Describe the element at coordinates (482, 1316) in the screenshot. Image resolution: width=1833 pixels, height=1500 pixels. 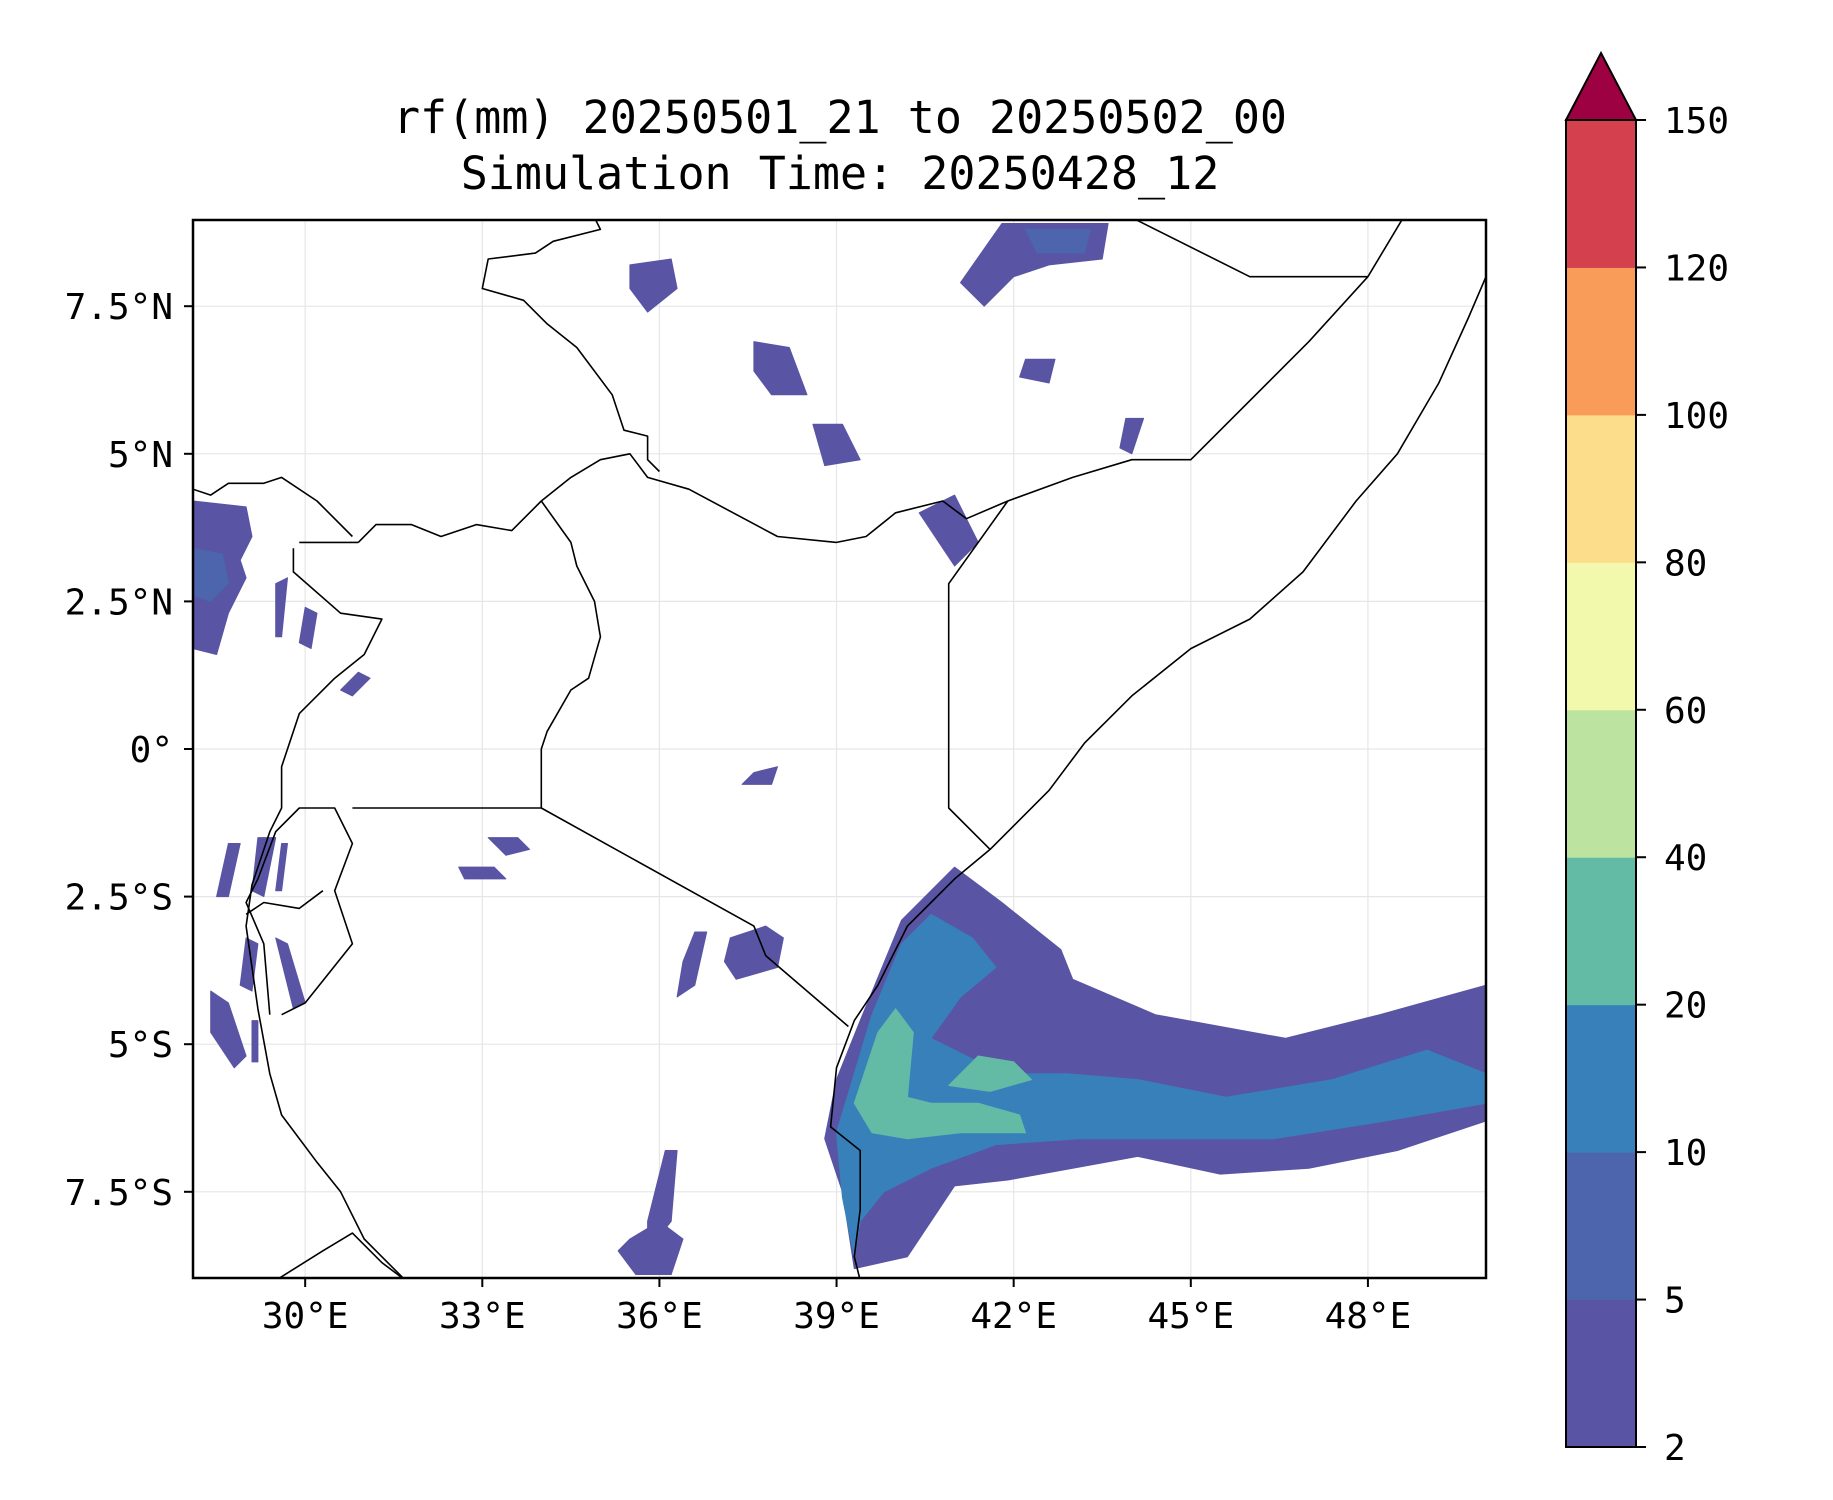
I see `lon-tick-label: 33°E` at that location.